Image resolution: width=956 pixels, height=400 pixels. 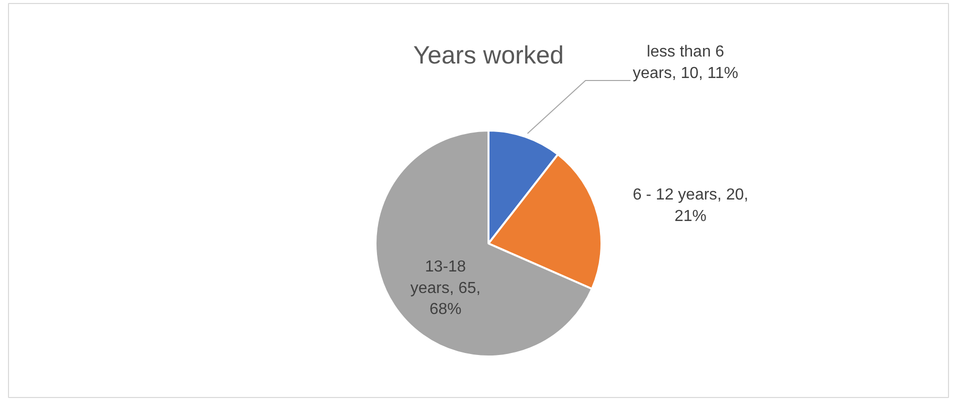 I want to click on chart-title: Years worked, so click(x=488, y=56).